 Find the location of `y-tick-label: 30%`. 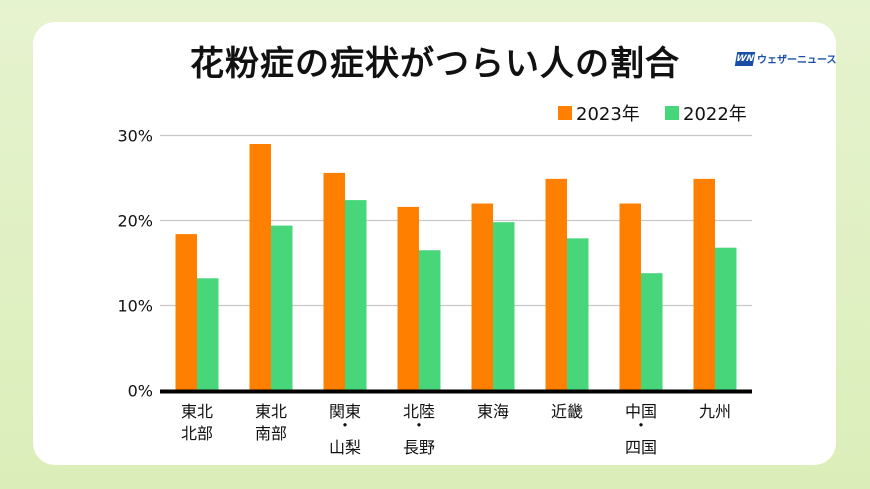

y-tick-label: 30% is located at coordinates (135, 136).